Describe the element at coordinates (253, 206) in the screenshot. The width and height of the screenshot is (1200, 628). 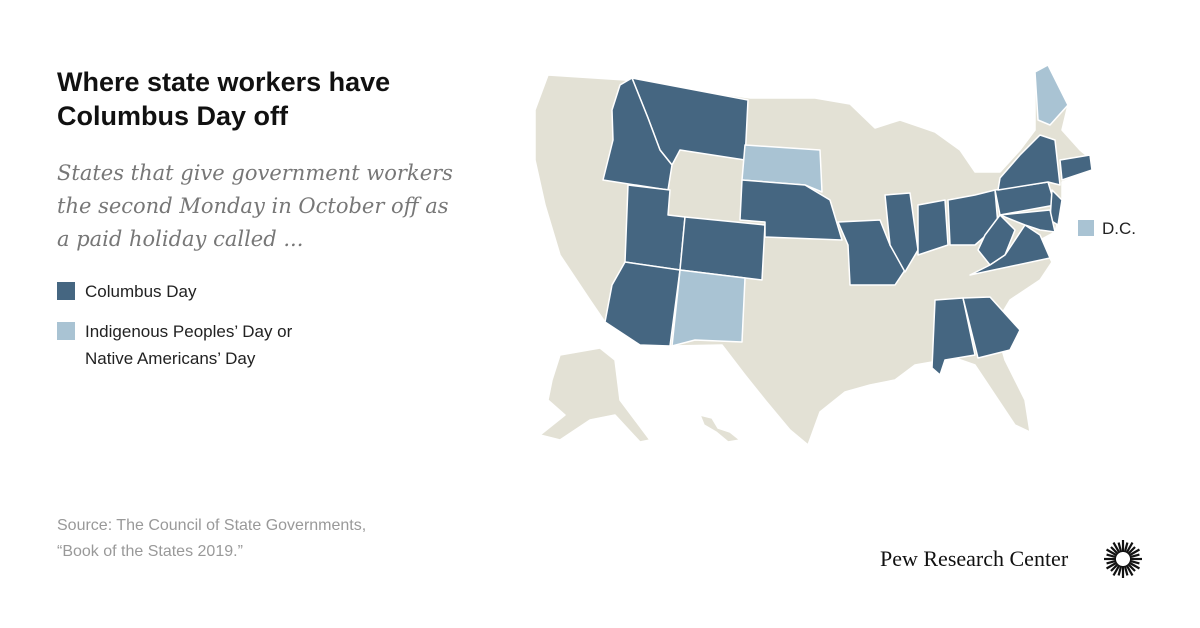
I see `subtitle: the second Monday in October off as` at that location.